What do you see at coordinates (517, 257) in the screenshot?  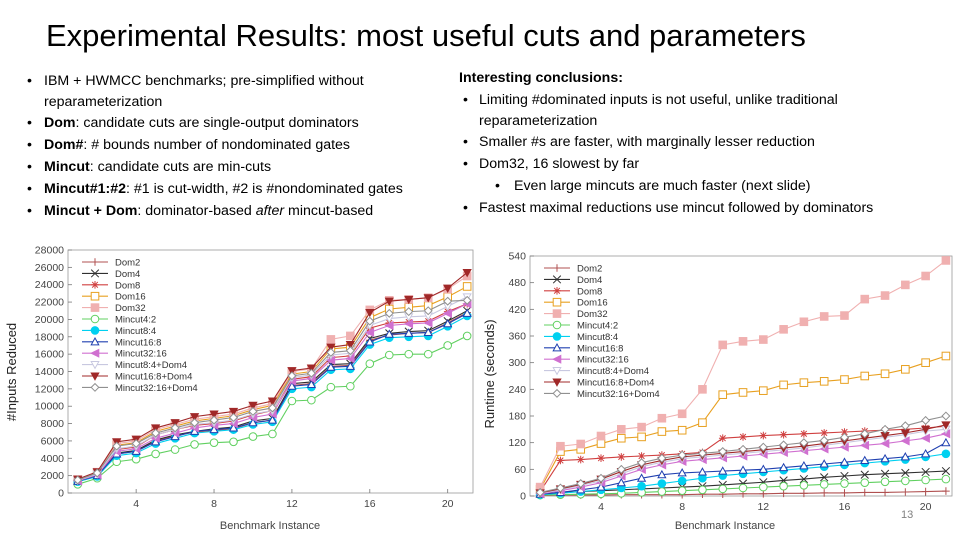 I see `runtime-chart-y-tick-label: 540` at bounding box center [517, 257].